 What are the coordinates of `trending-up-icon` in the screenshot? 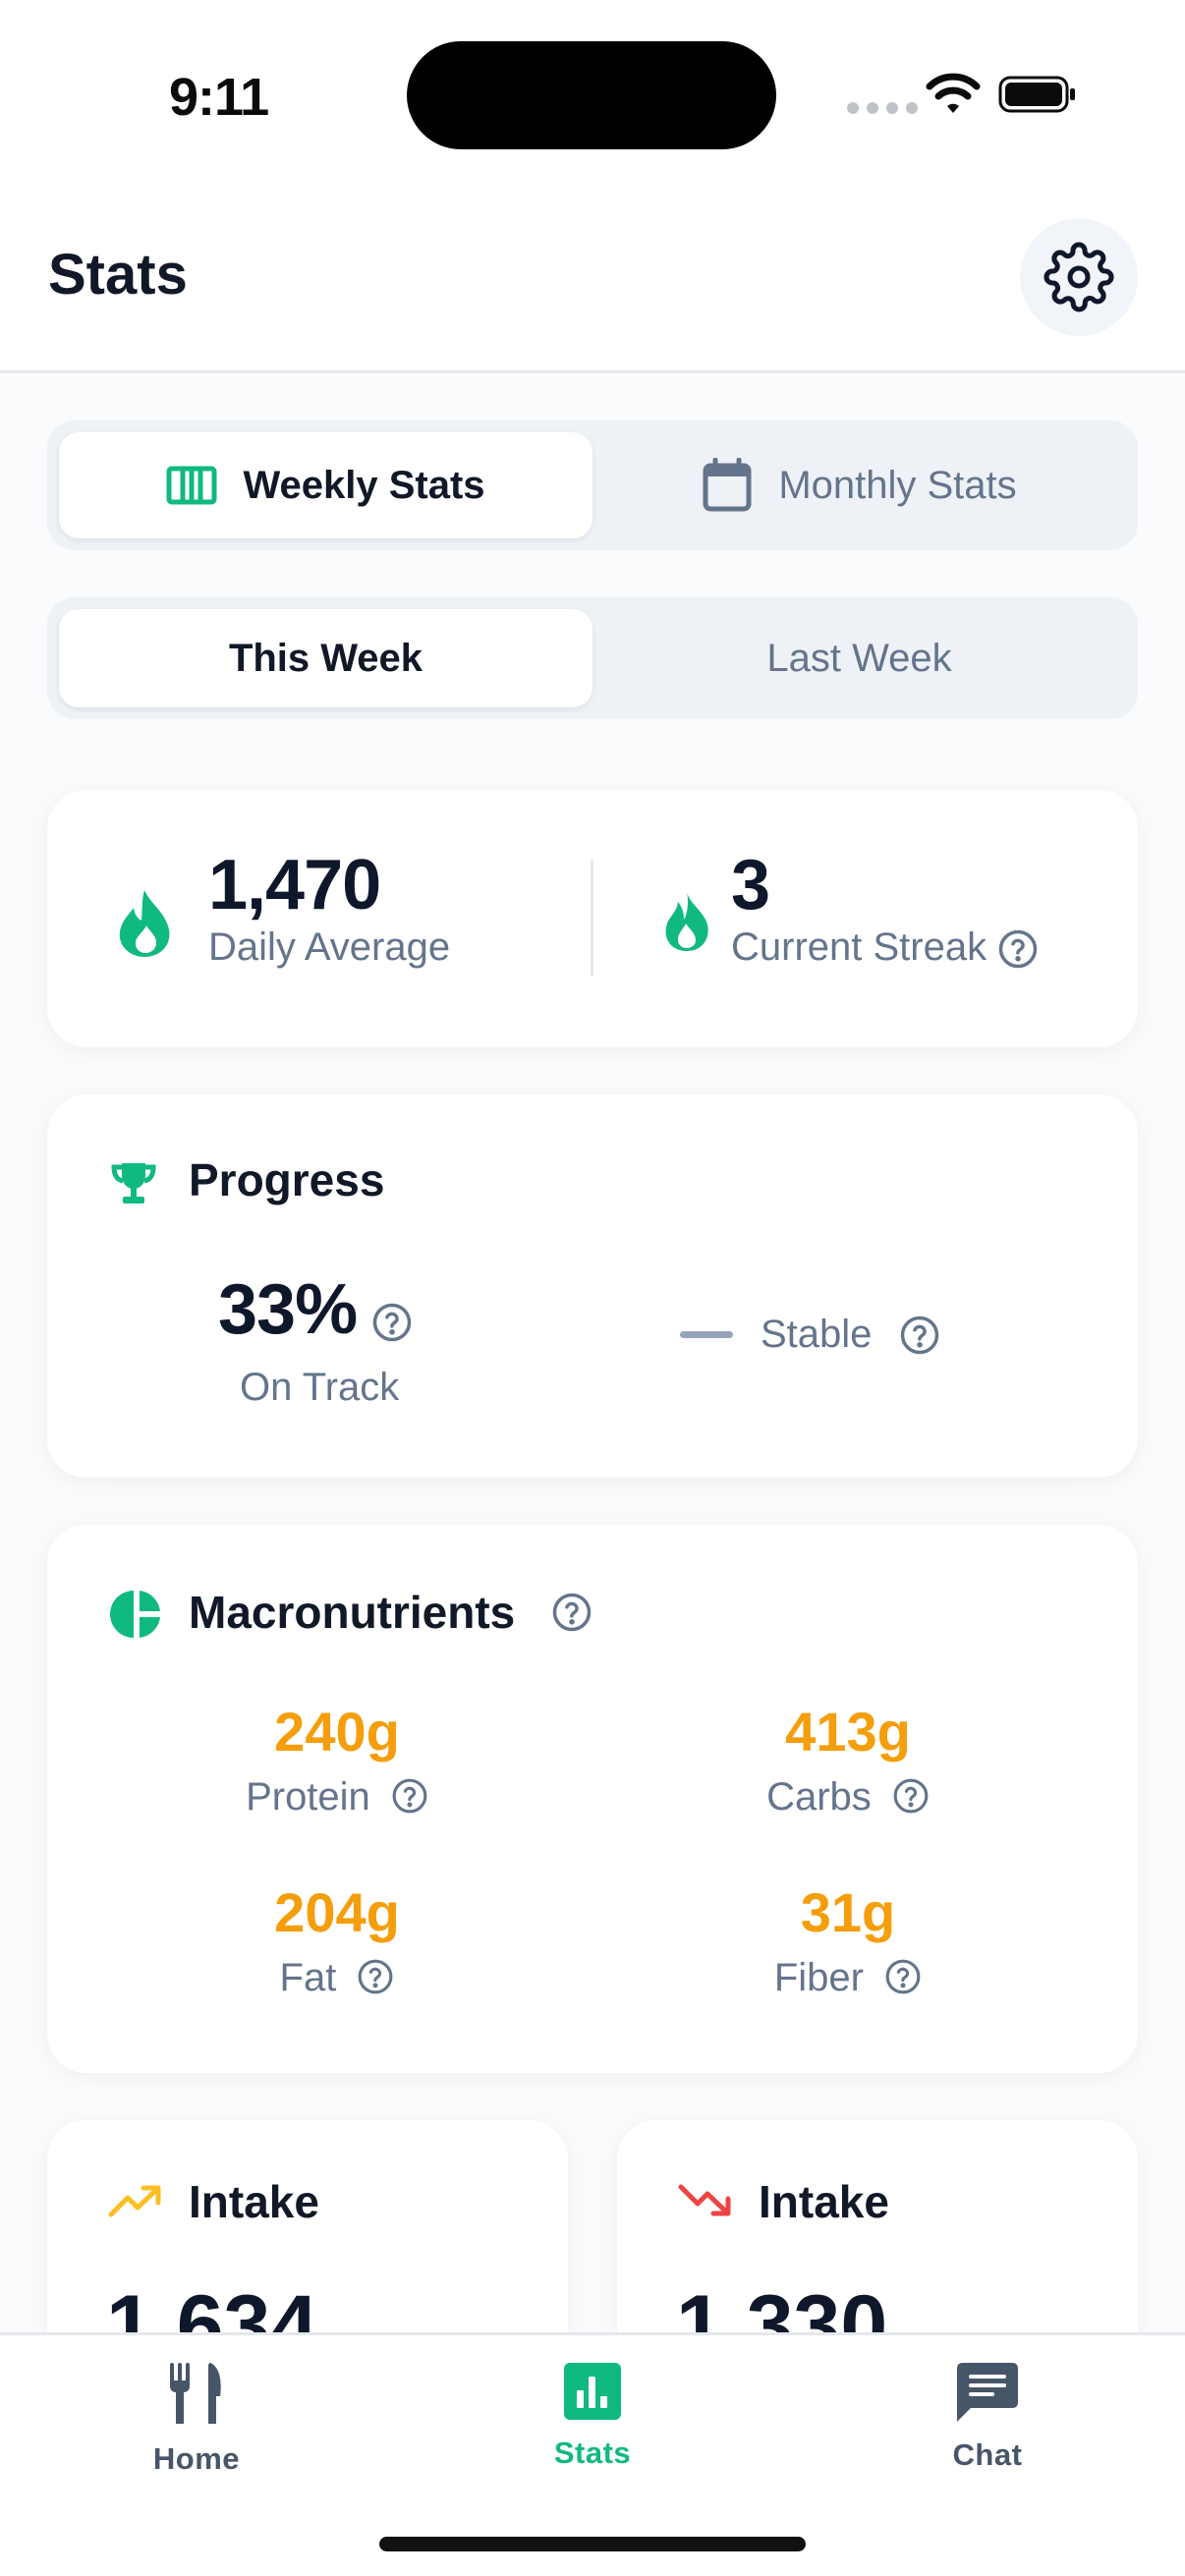 It's located at (135, 2201).